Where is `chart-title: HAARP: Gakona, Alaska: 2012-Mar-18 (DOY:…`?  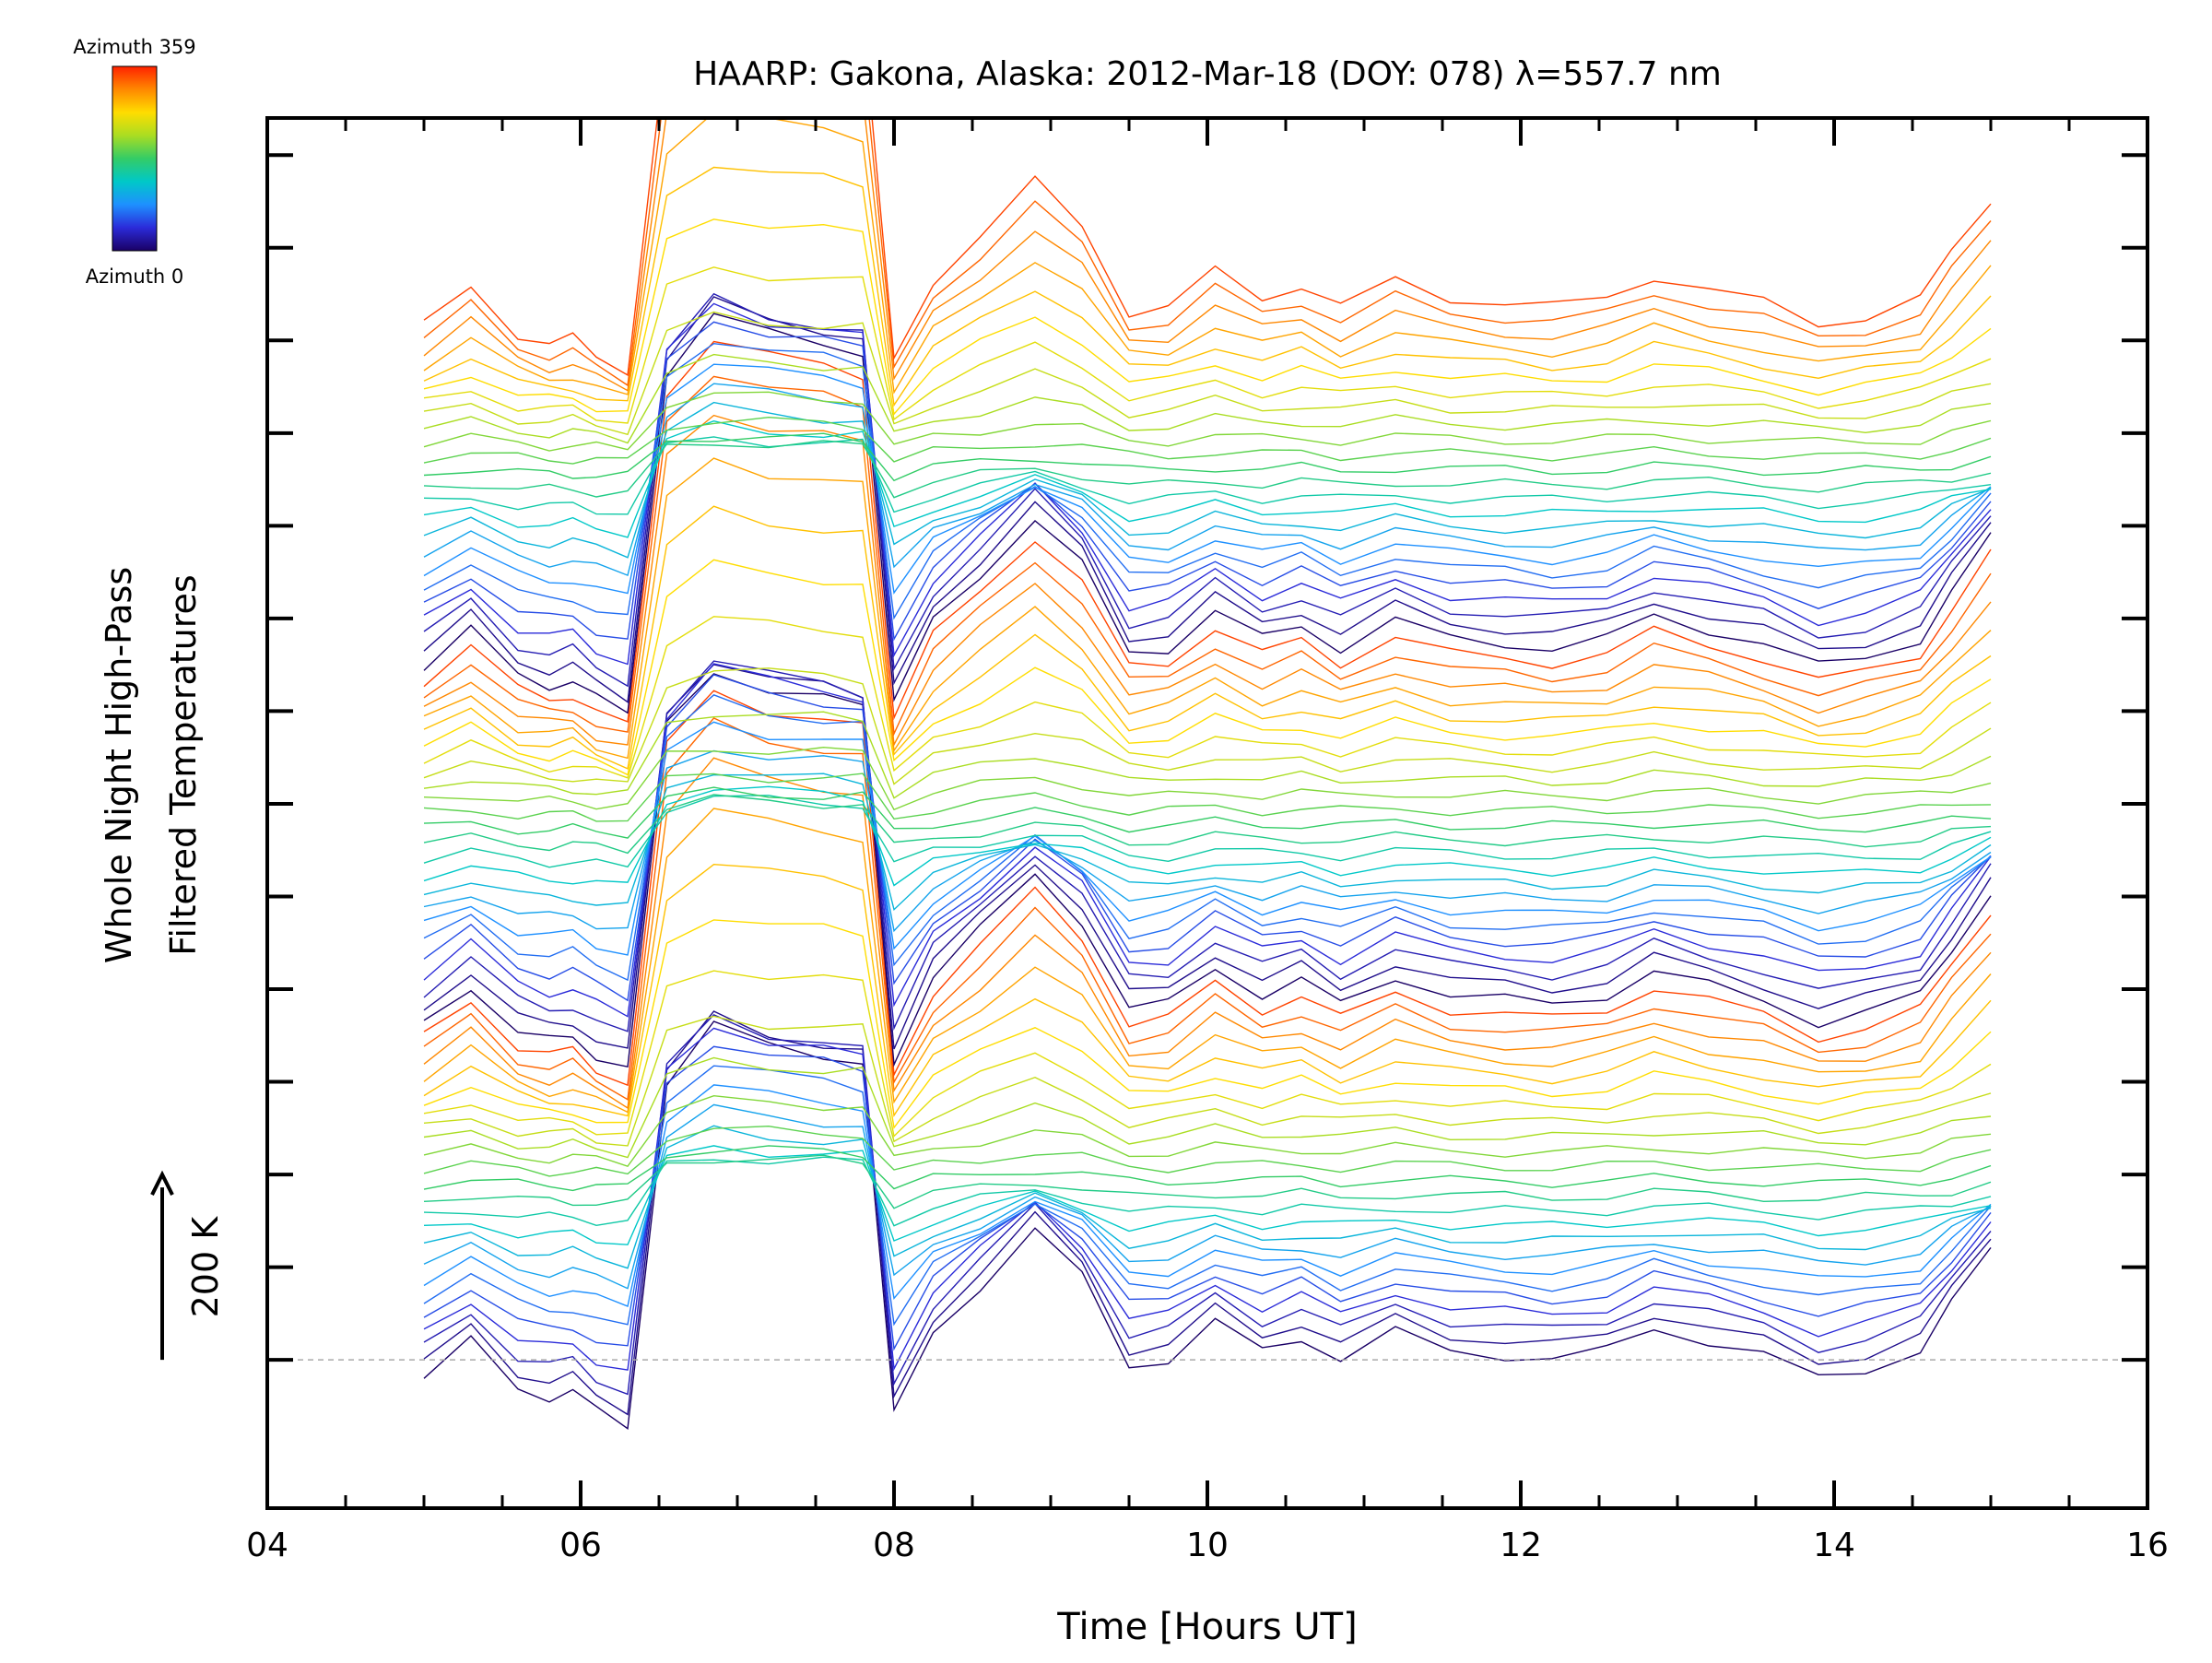 chart-title: HAARP: Gakona, Alaska: 2012-Mar-18 (DOY:… is located at coordinates (1207, 74).